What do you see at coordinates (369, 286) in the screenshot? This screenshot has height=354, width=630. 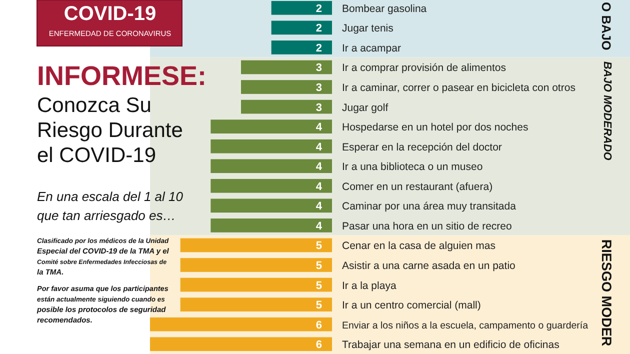 I see `y-tick-label: Ir a la playa` at bounding box center [369, 286].